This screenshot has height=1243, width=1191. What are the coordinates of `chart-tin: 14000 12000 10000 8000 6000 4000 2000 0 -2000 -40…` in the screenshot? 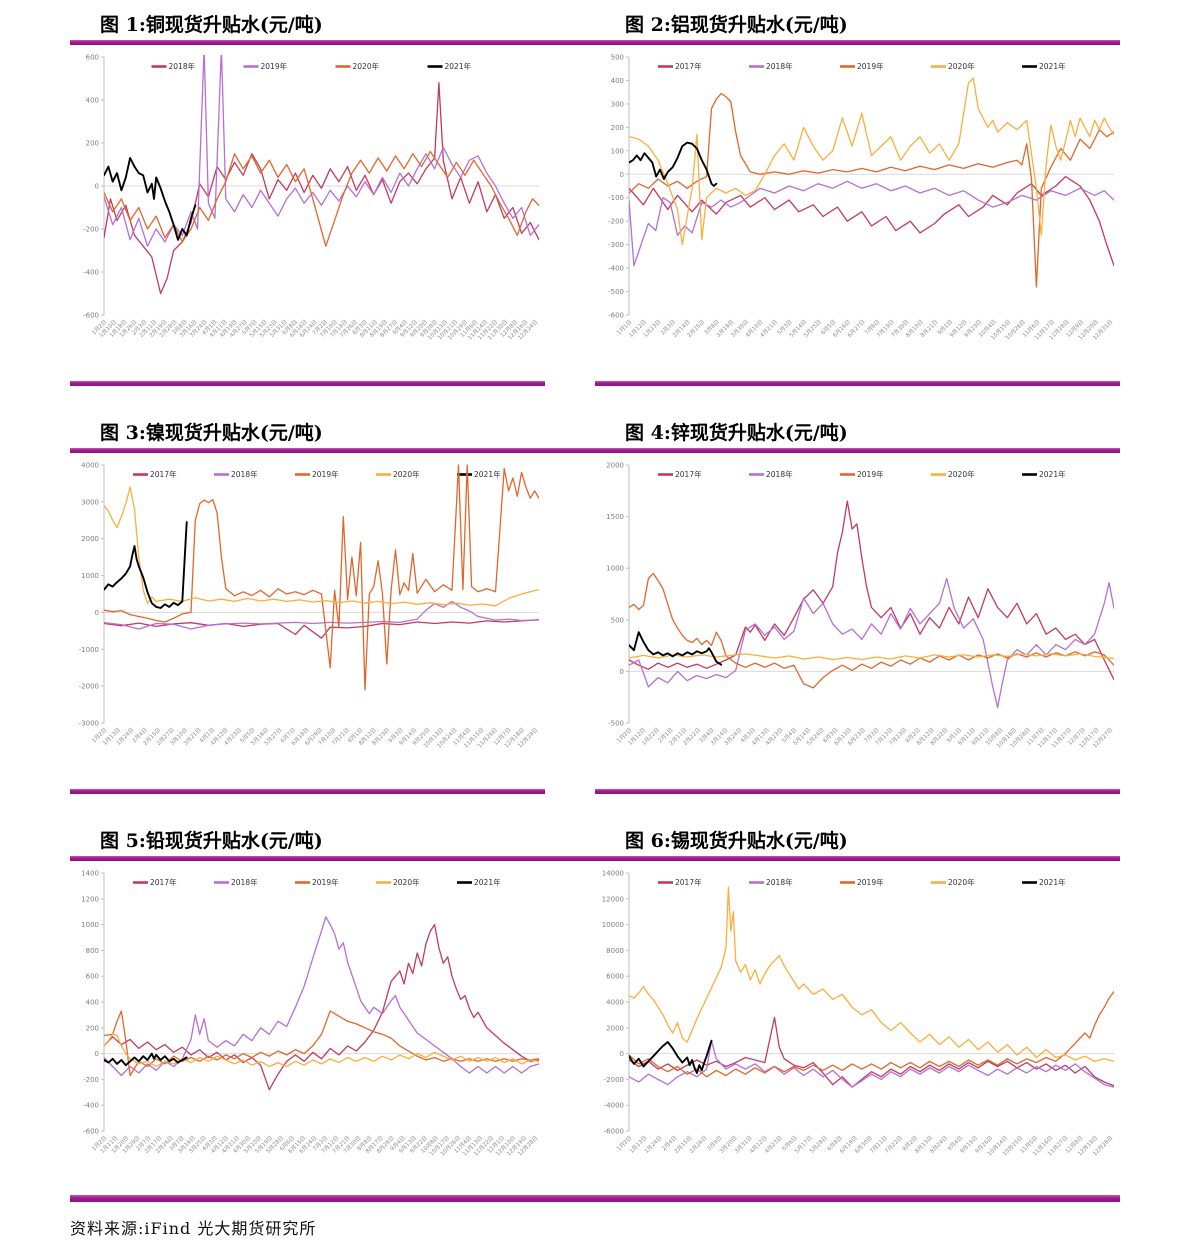 It's located at (857, 1029).